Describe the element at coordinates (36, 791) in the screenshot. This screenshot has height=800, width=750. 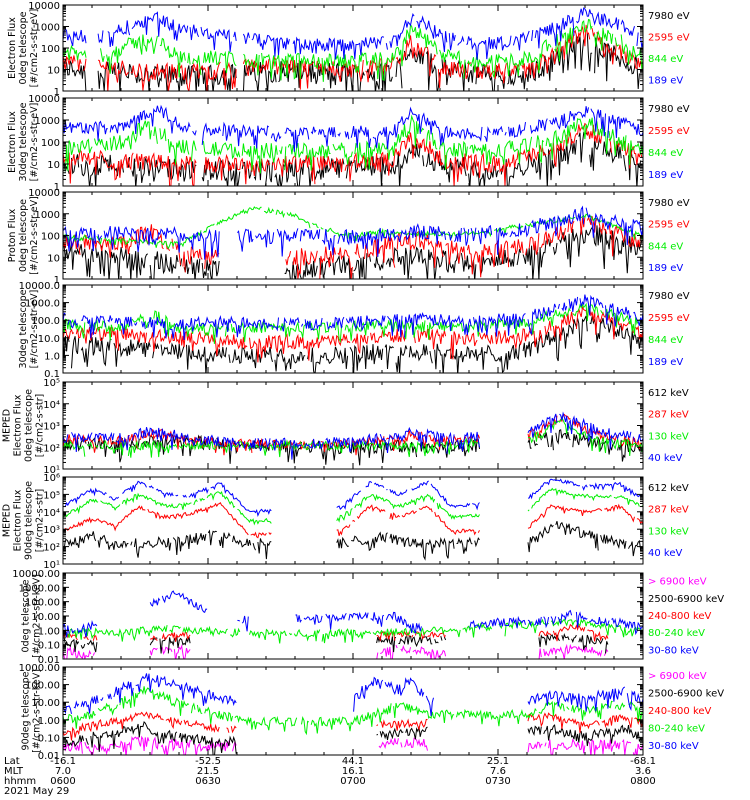
I see `x-axis-row-label: 2021 May 29` at that location.